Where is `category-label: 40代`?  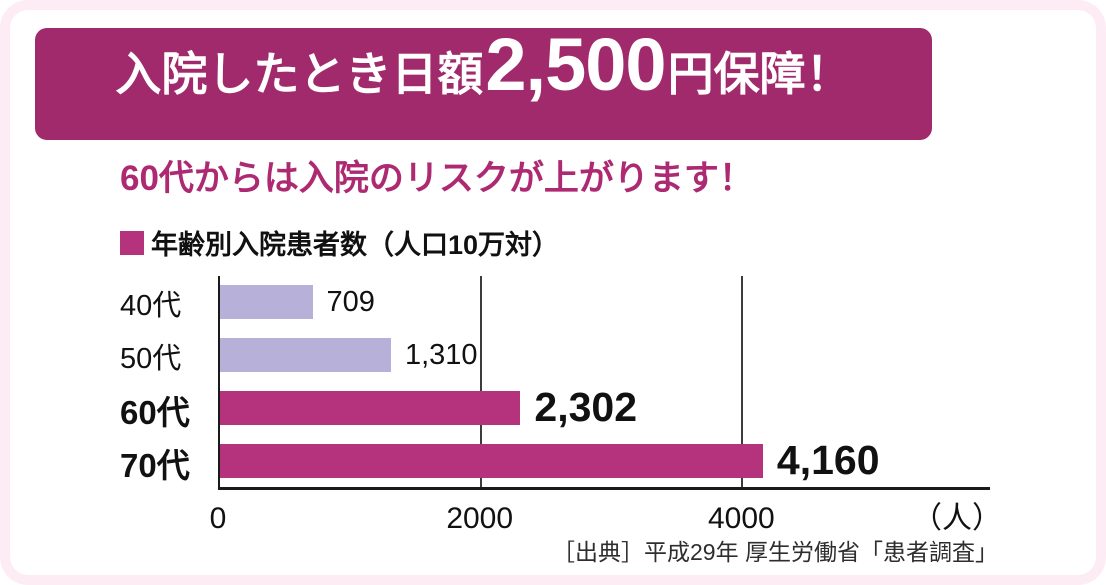
category-label: 40代 is located at coordinates (151, 305).